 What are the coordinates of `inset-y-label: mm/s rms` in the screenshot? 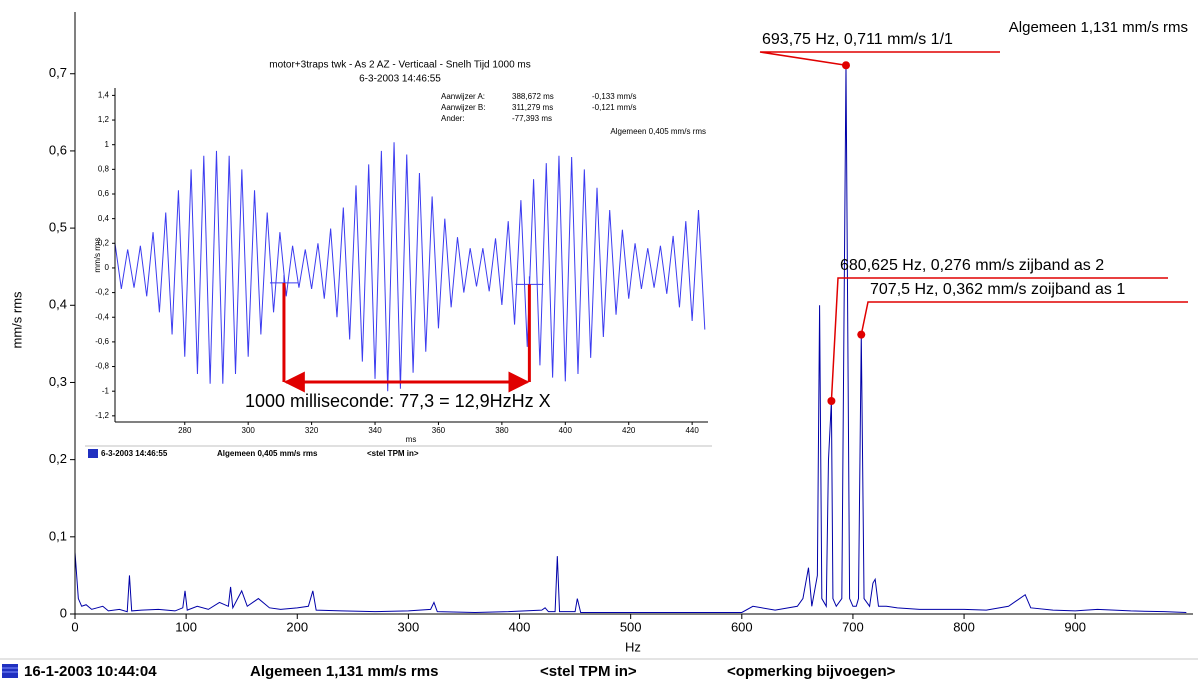 It's located at (97, 254).